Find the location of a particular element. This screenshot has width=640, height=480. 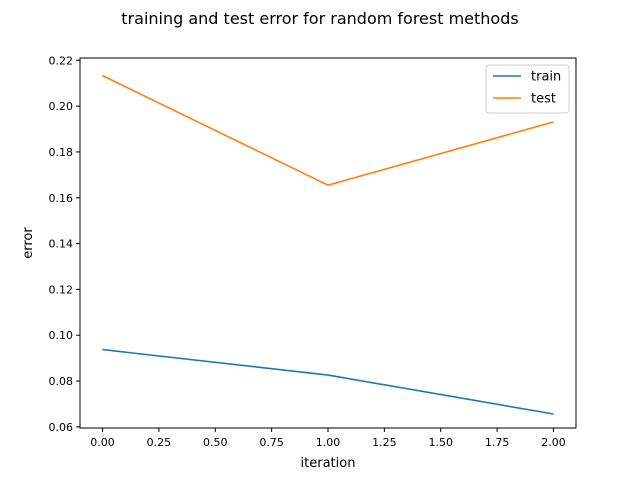

y-tick-label: 0.14 is located at coordinates (61, 244).